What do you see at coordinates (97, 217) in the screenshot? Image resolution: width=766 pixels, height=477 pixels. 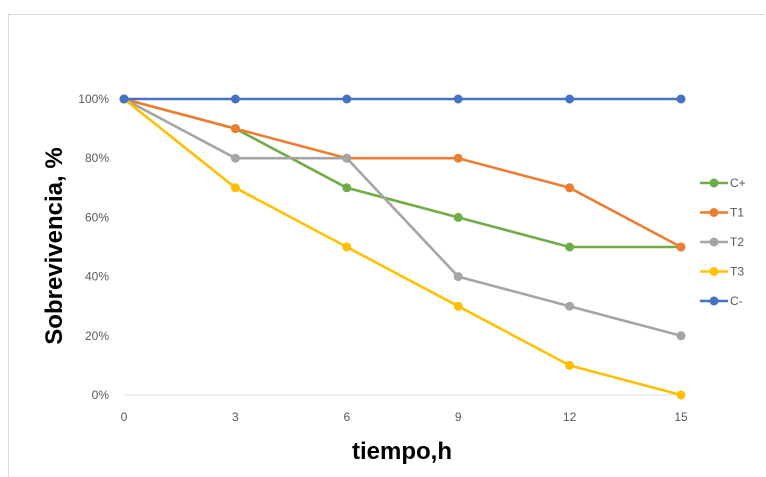 I see `y-tick-label: 60%` at bounding box center [97, 217].